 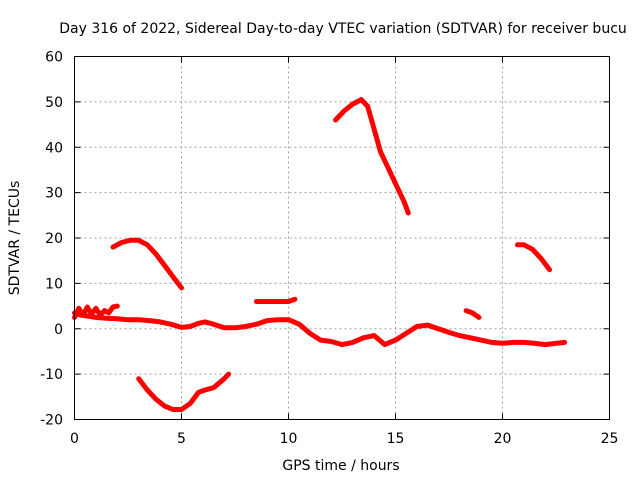 I want to click on y-axis-title: SDTVAR / TECUs, so click(x=15, y=238).